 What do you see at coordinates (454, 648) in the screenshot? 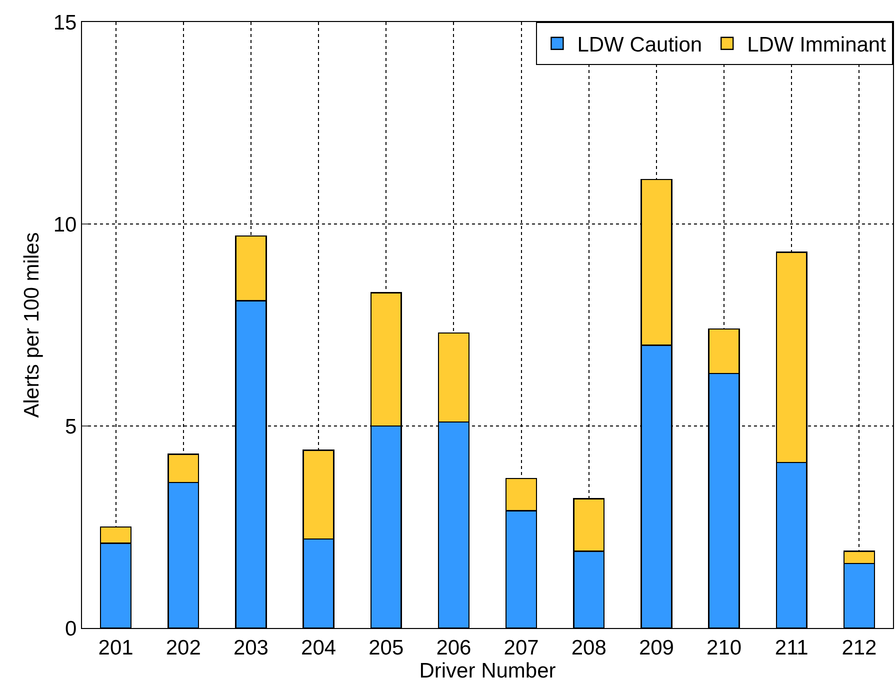
I see `x-tick-label: 206` at bounding box center [454, 648].